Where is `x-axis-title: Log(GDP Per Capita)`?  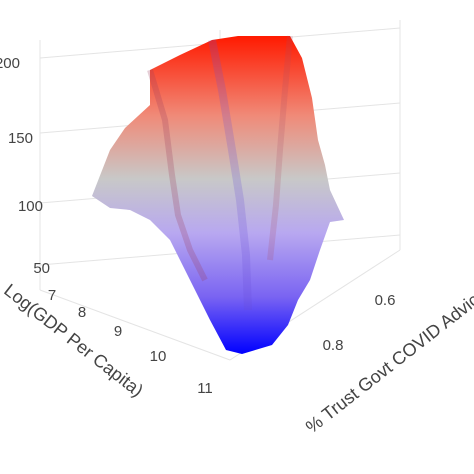 x-axis-title: Log(GDP Per Capita) is located at coordinates (73, 340).